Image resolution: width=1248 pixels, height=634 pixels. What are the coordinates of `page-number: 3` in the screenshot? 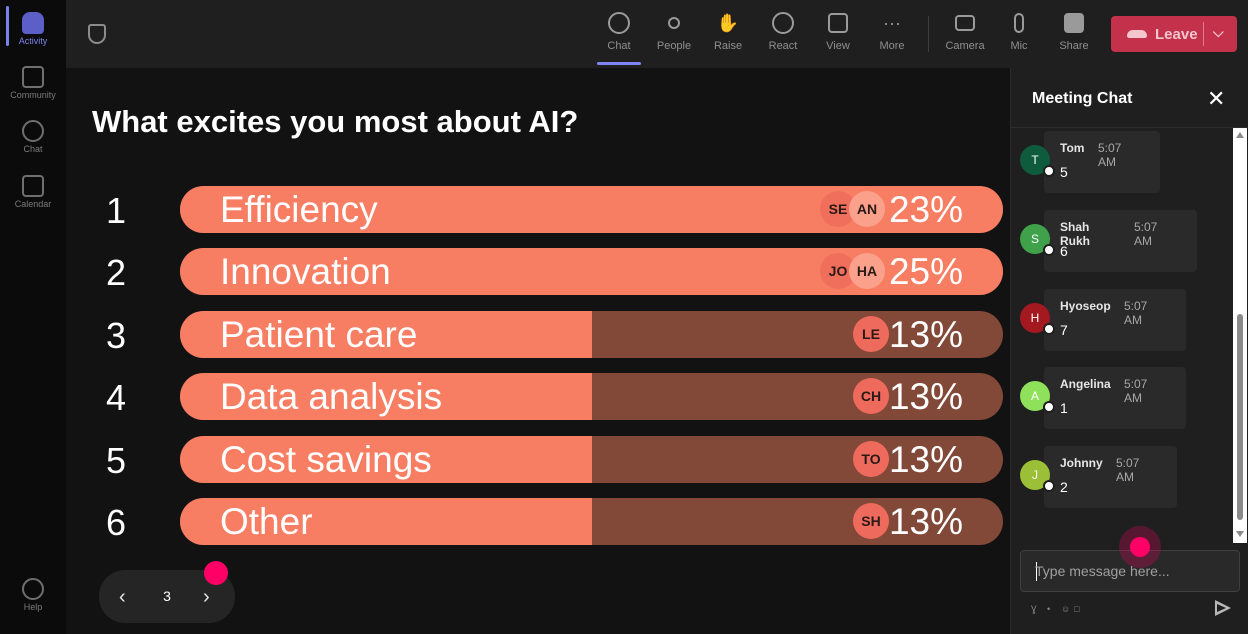 It's located at (167, 596).